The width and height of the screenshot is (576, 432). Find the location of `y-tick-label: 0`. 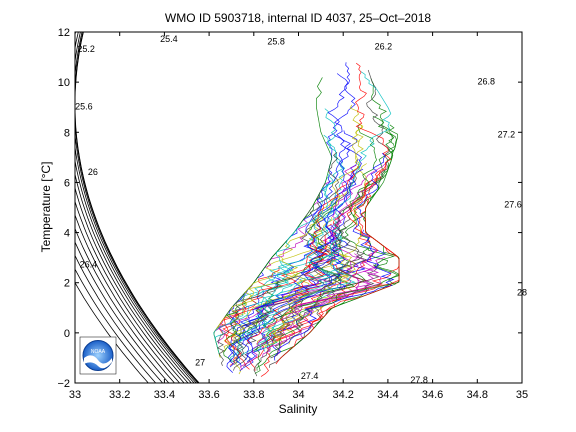

y-tick-label: 0 is located at coordinates (67, 334).